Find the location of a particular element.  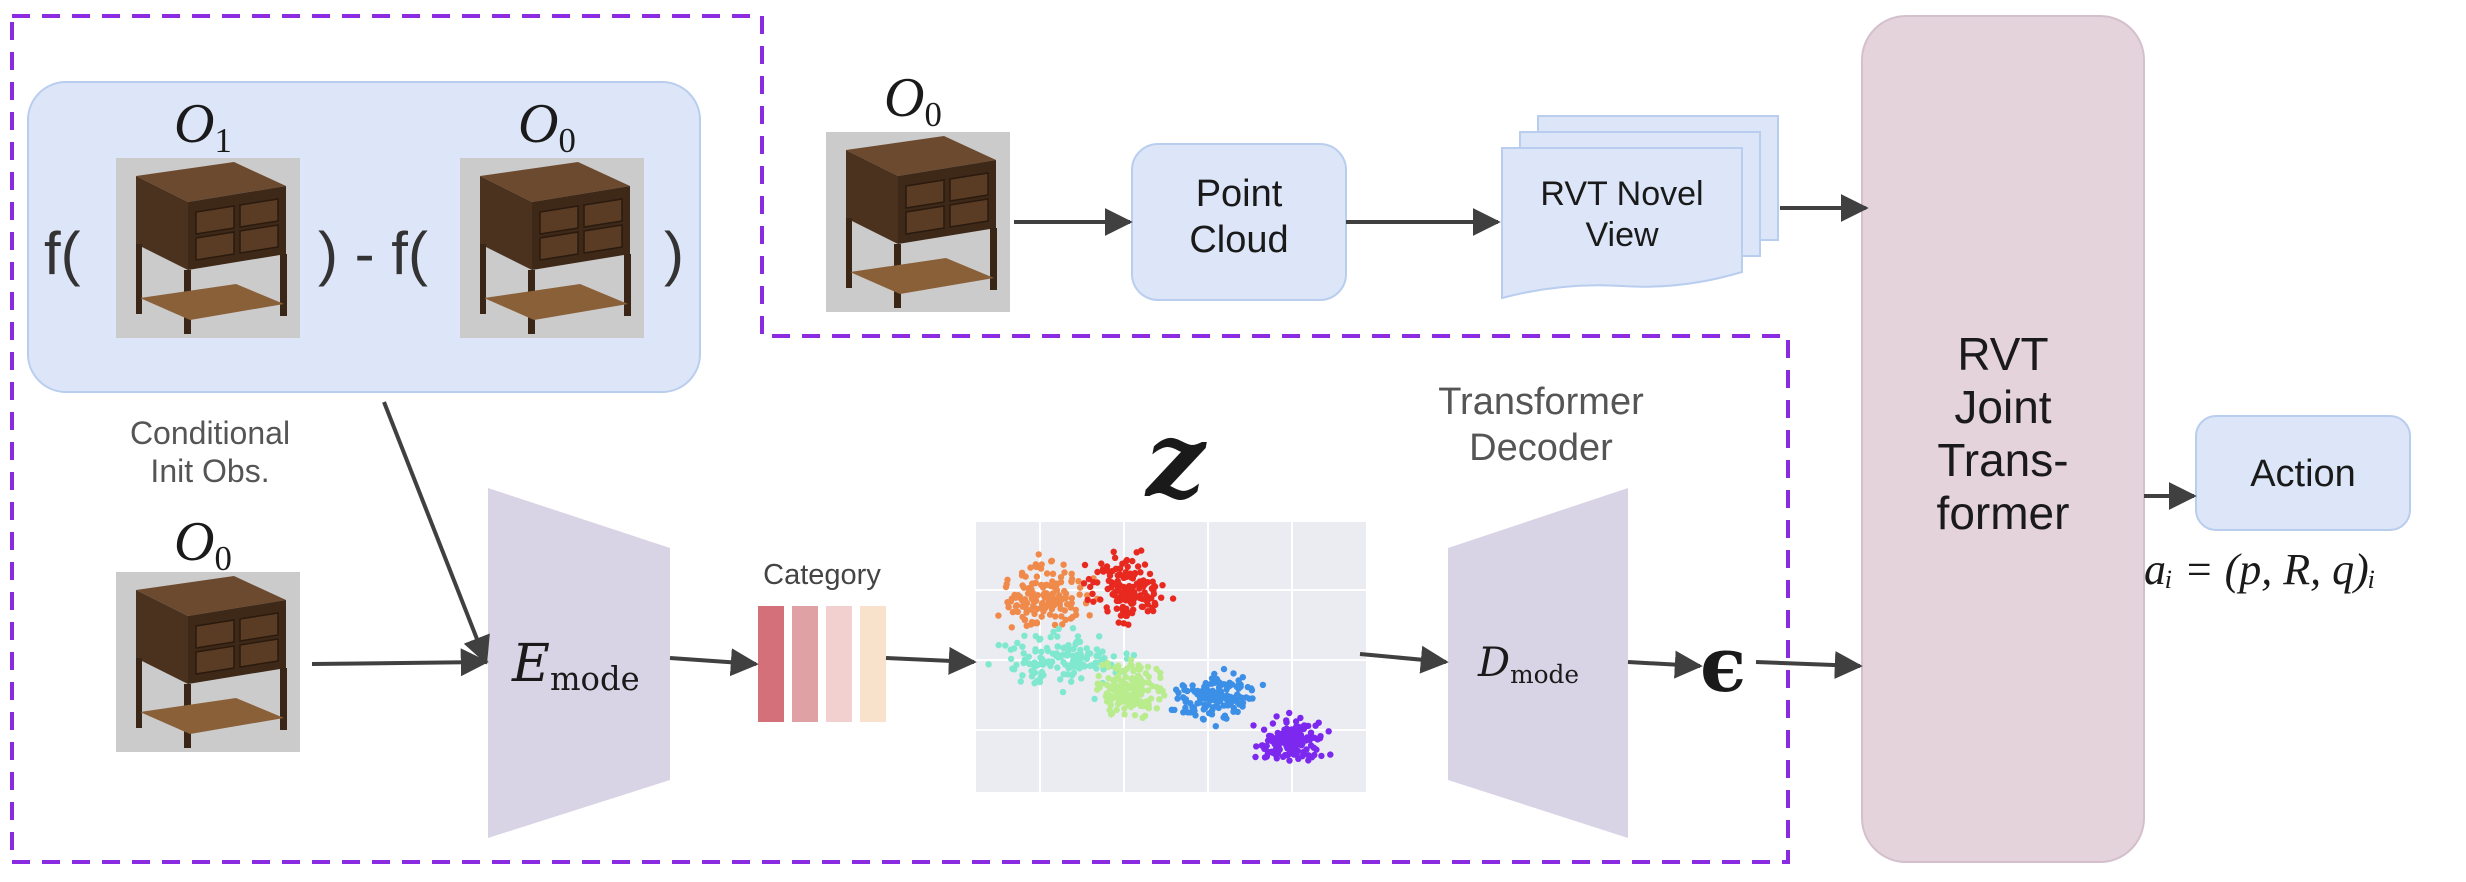

obs-o1-label: O1 is located at coordinates (203, 126).